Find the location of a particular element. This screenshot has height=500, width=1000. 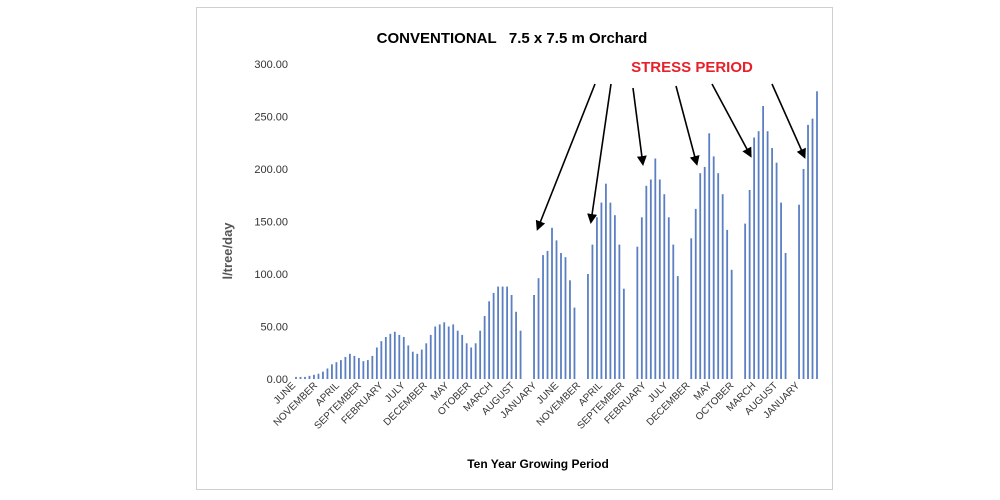

y-axis: 0.00 50.00 100.00 150.00 200.00 250.00 300.00 is located at coordinates (271, 222).